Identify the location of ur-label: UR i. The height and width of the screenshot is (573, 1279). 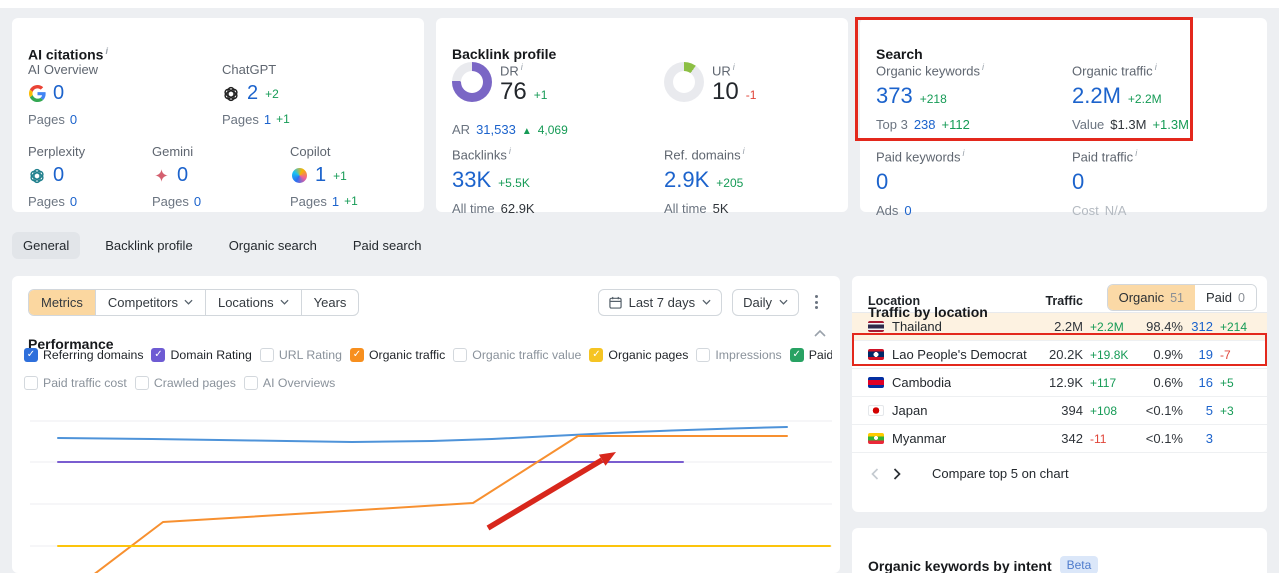
(723, 70).